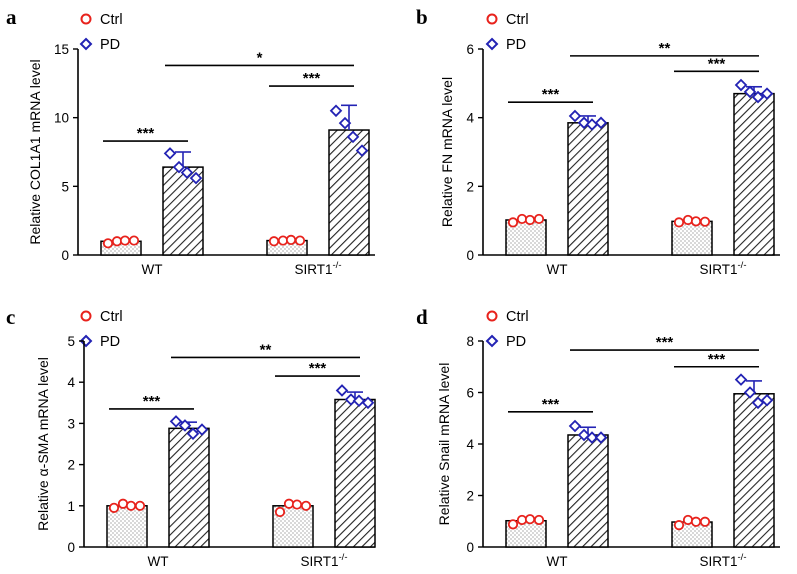 This screenshot has width=797, height=574. Describe the element at coordinates (10, 317) in the screenshot. I see `panel-letter: c` at that location.